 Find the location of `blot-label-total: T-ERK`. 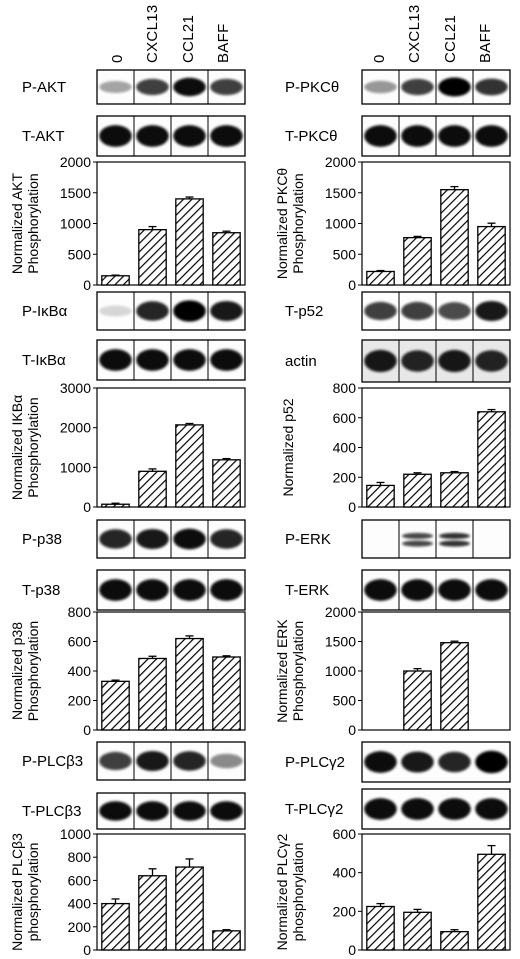

blot-label-total: T-ERK is located at coordinates (307, 590).